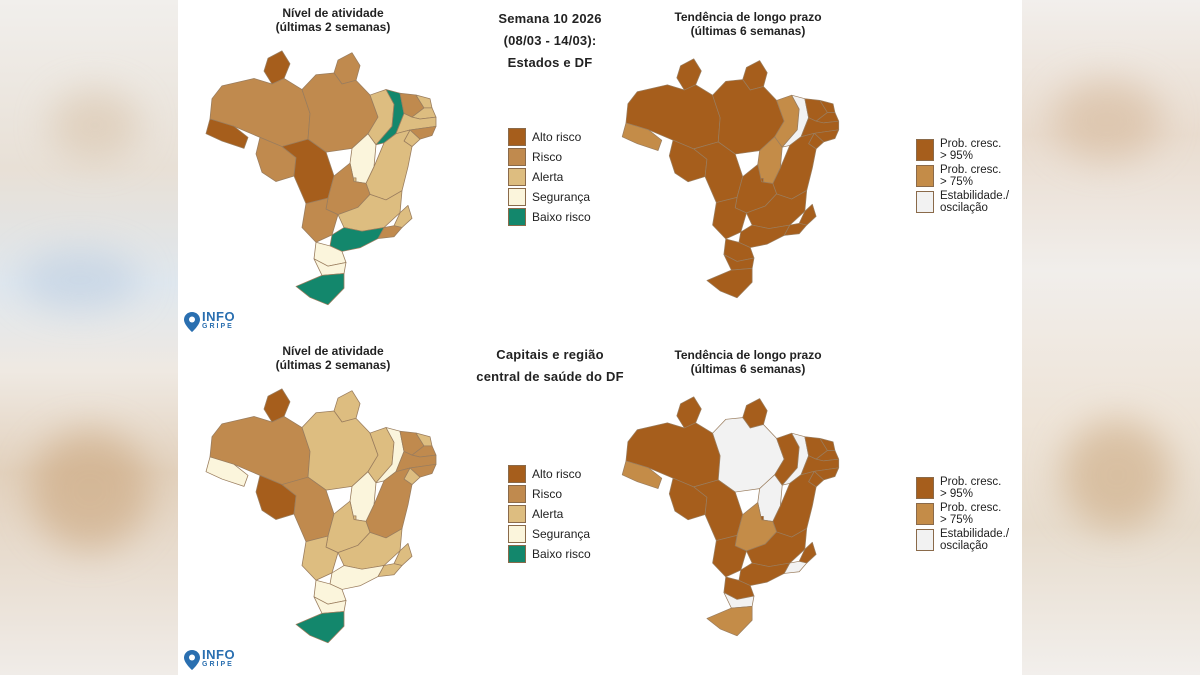  What do you see at coordinates (1111, 337) in the screenshot?
I see `blurred-background-right` at bounding box center [1111, 337].